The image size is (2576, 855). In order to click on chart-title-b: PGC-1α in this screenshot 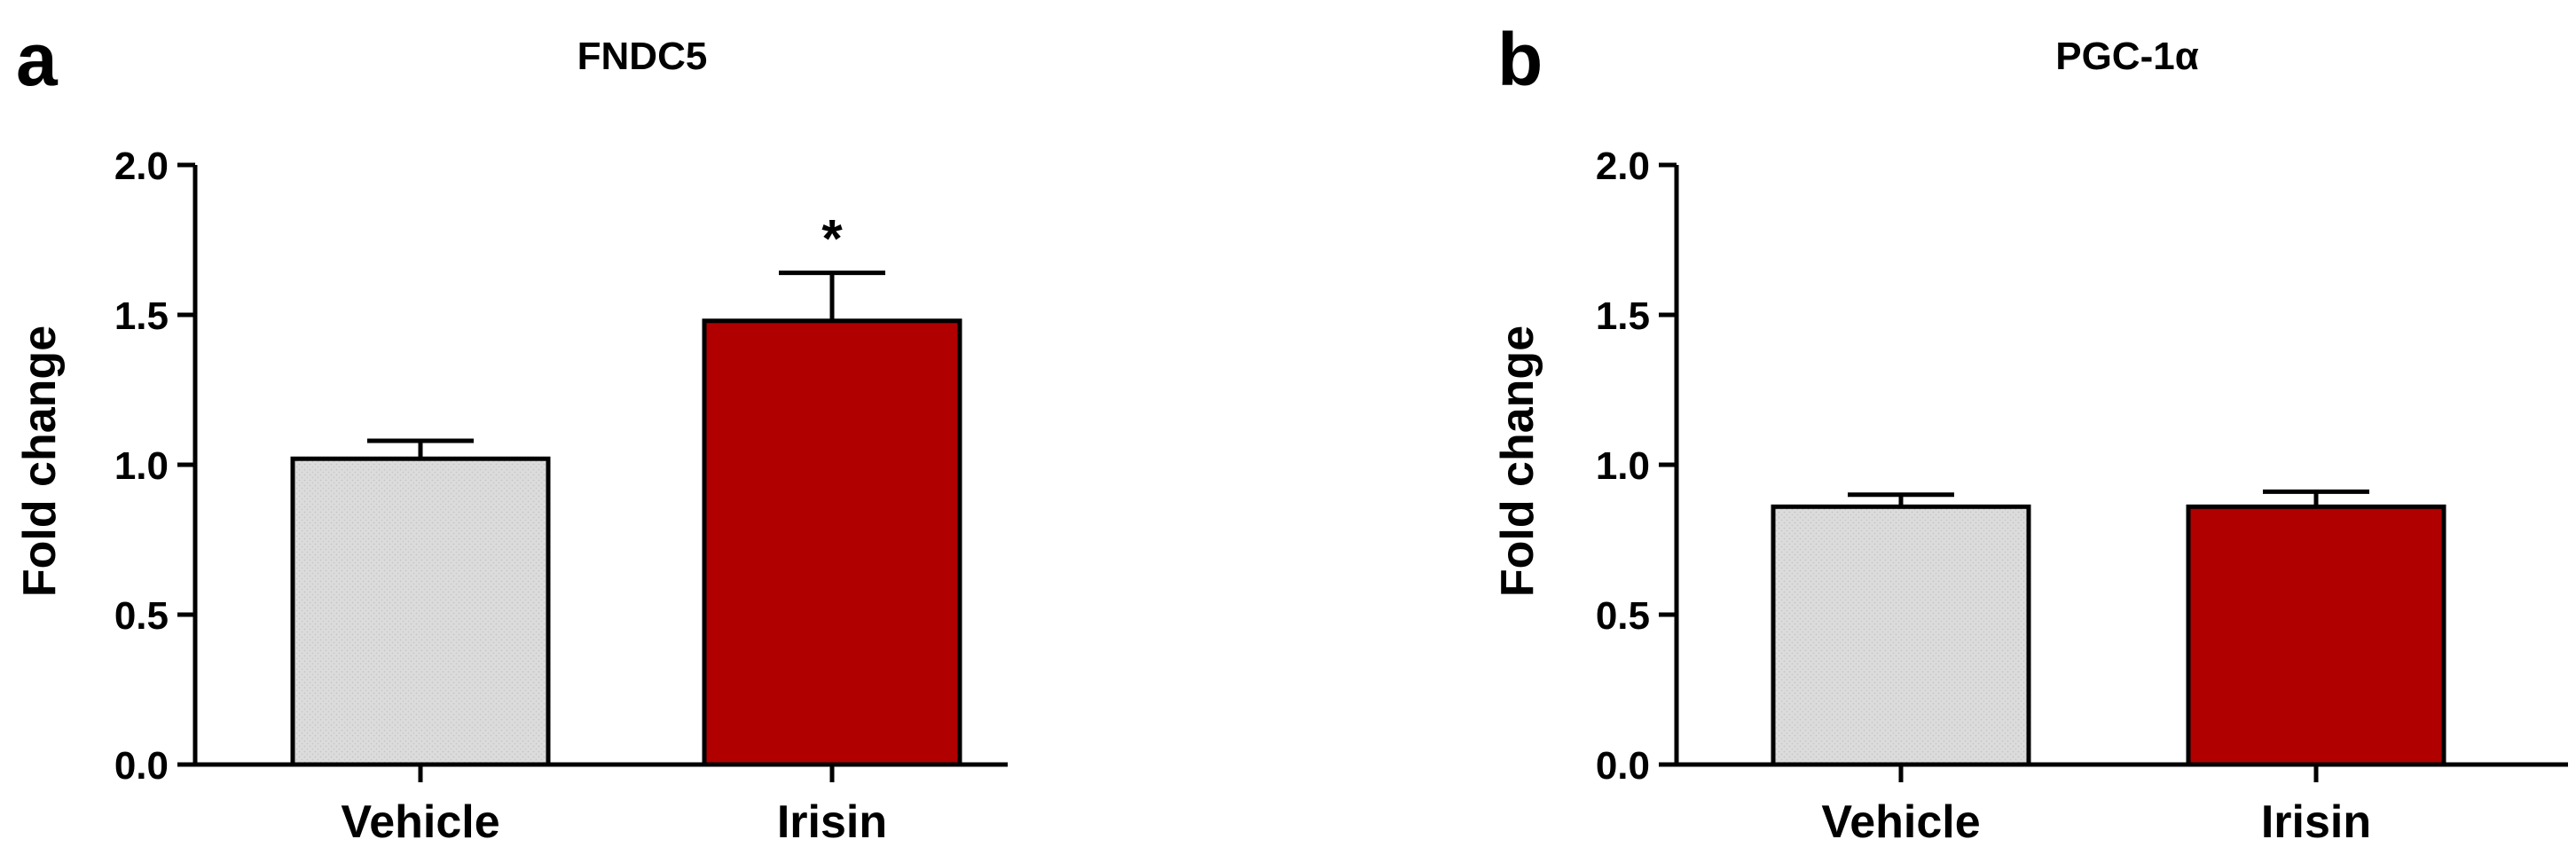, I will do `click(2127, 56)`.